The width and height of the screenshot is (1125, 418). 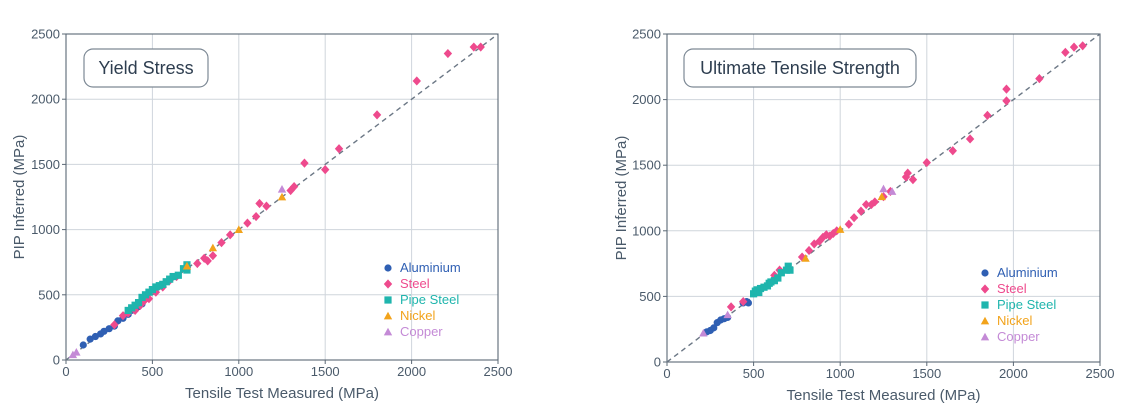 What do you see at coordinates (621, 198) in the screenshot?
I see `y-axis-title: PIP Inferred (MPa)` at bounding box center [621, 198].